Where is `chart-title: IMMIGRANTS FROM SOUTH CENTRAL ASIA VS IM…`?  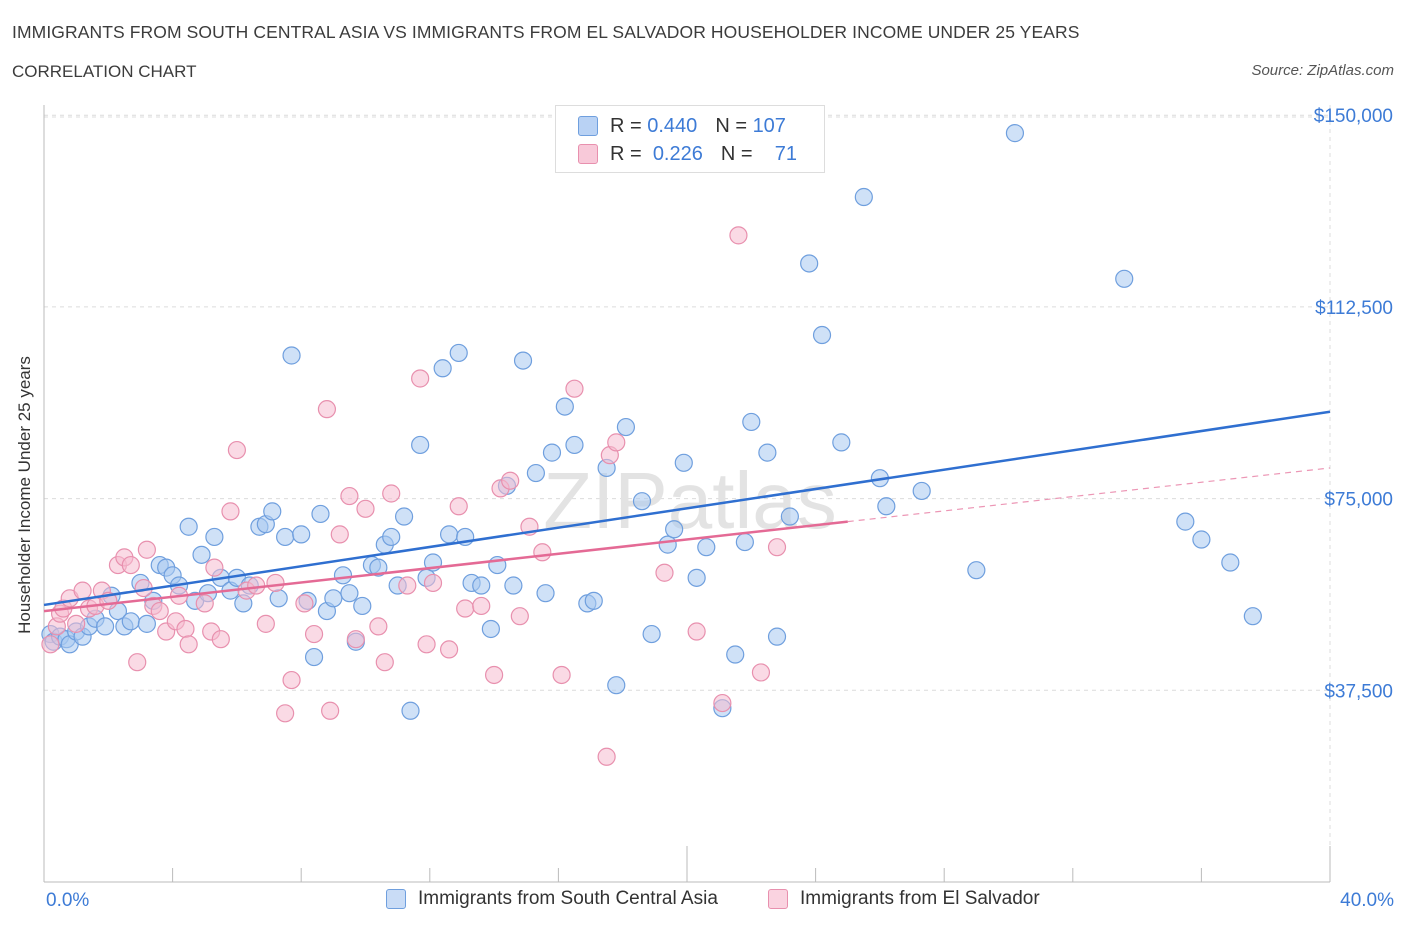 chart-title: IMMIGRANTS FROM SOUTH CENTRAL ASIA VS IM… is located at coordinates (546, 32).